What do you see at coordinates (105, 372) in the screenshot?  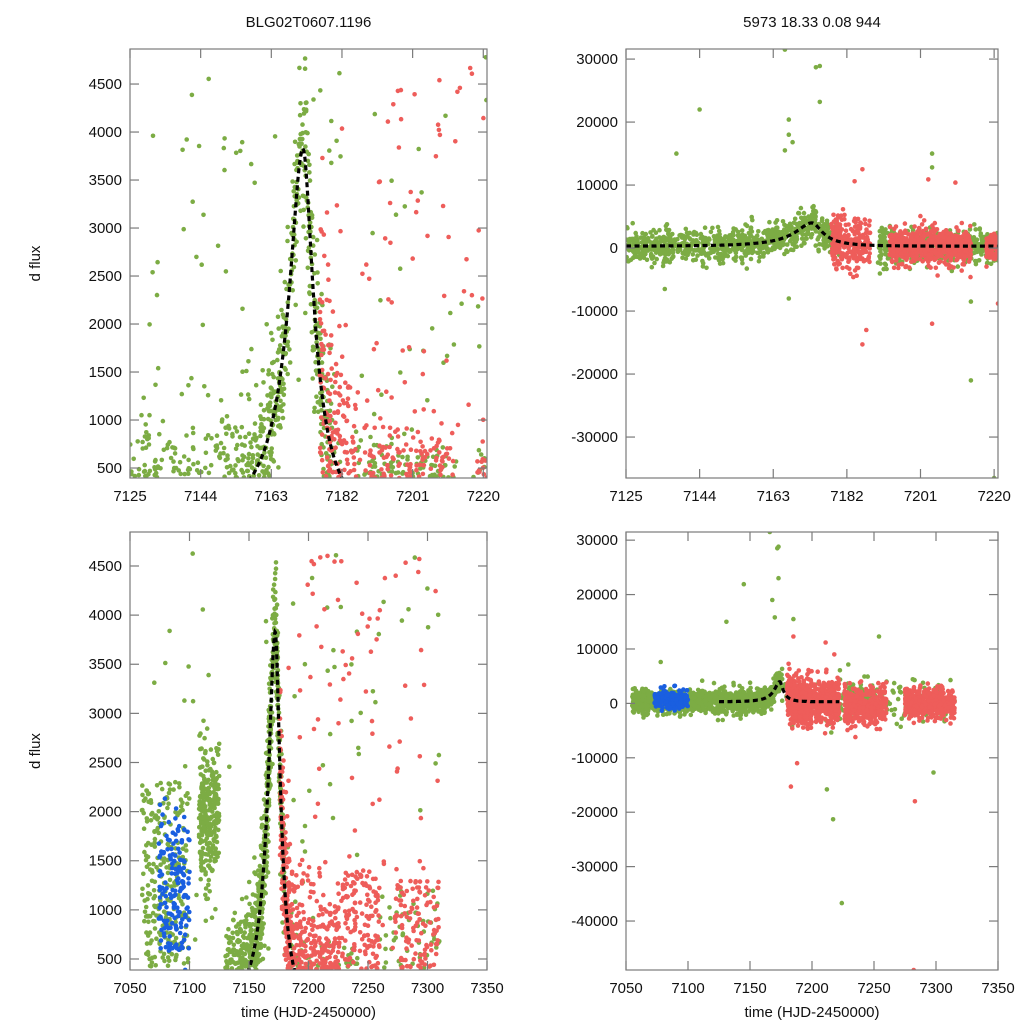 I see `y-tick-label: 1500` at bounding box center [105, 372].